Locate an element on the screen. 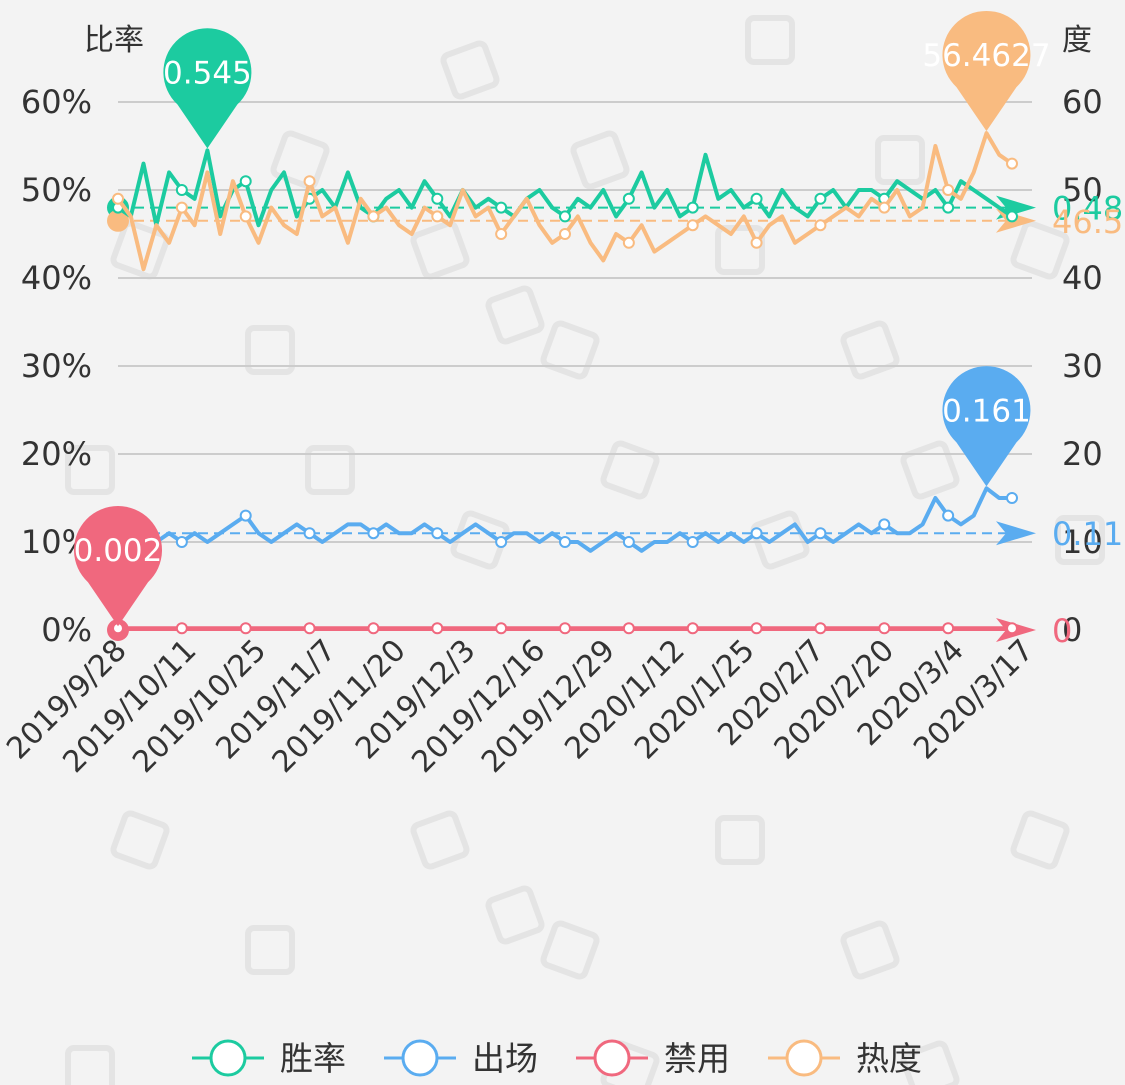  max-pin-label: 0.161 is located at coordinates (986, 411).